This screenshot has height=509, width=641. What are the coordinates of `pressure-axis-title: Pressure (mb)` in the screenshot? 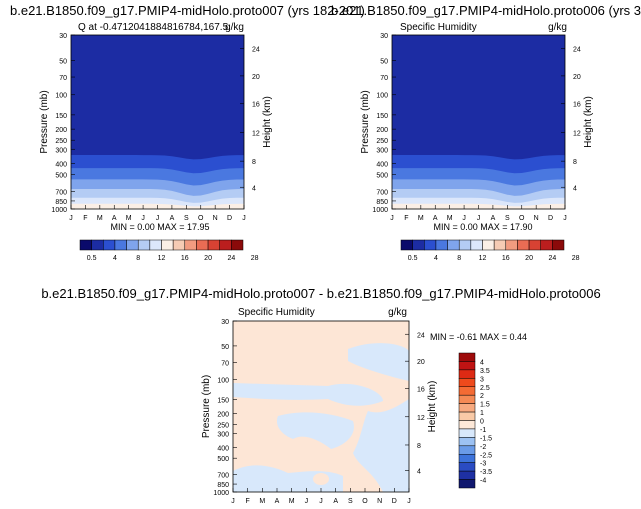 It's located at (206, 406).